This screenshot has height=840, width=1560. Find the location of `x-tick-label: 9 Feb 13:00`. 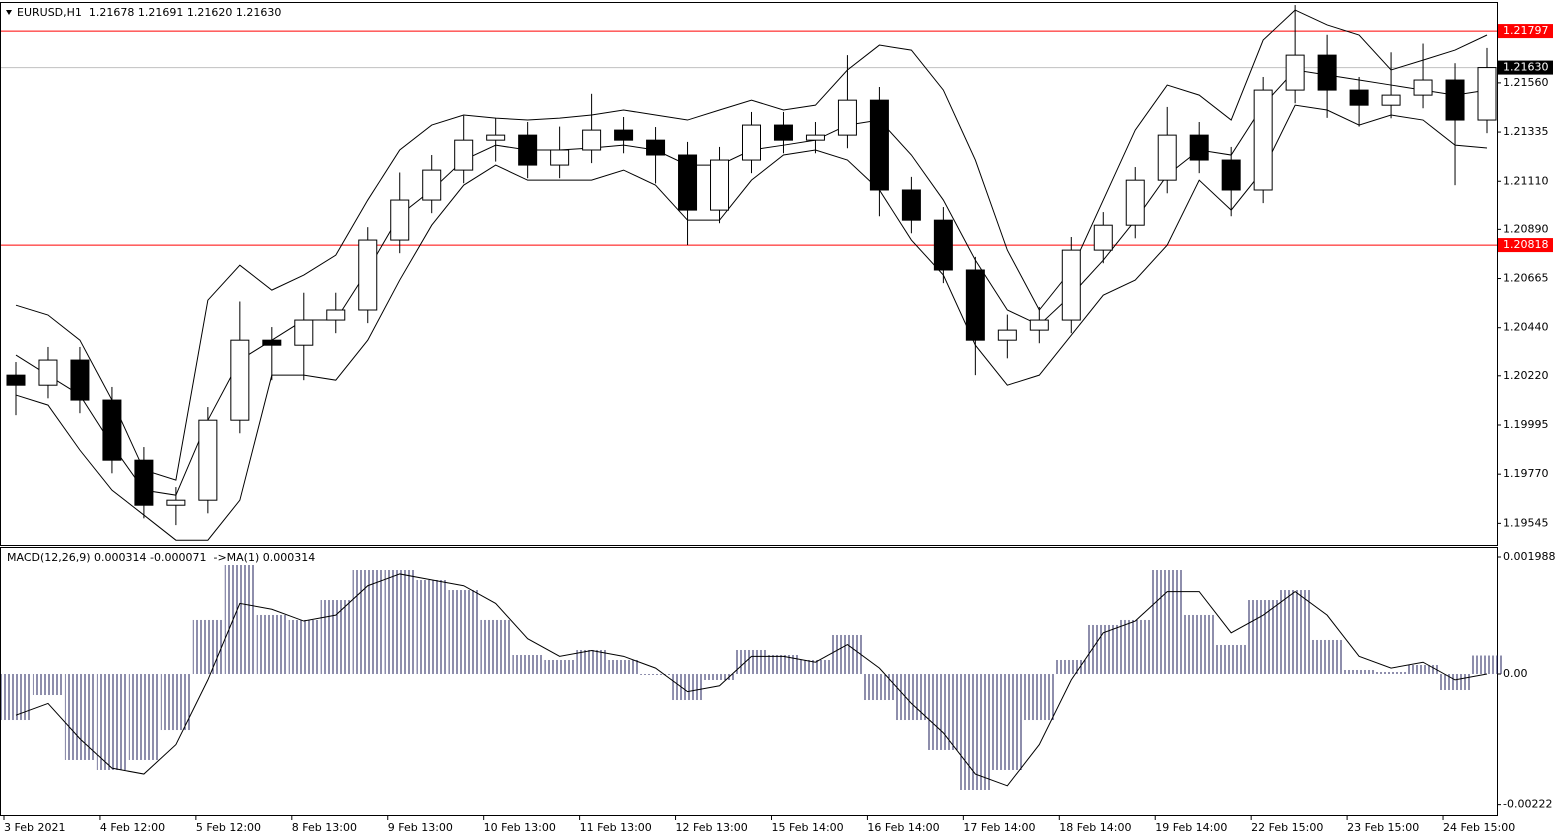

x-tick-label: 9 Feb 13:00 is located at coordinates (420, 827).